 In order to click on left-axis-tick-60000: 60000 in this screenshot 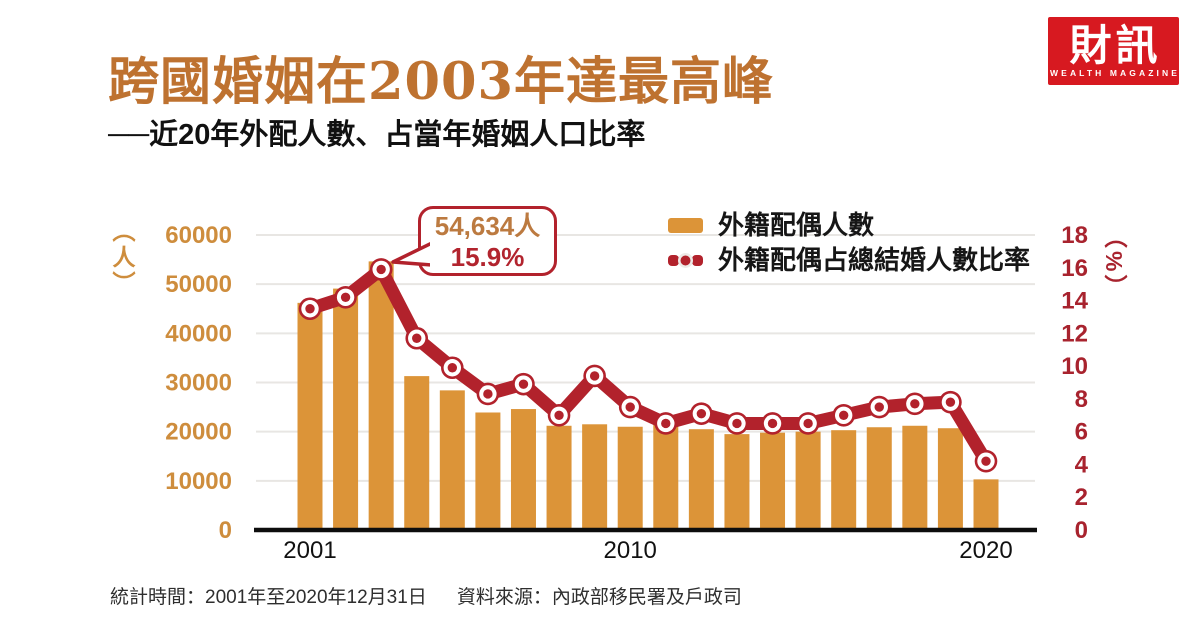, I will do `click(198, 235)`.